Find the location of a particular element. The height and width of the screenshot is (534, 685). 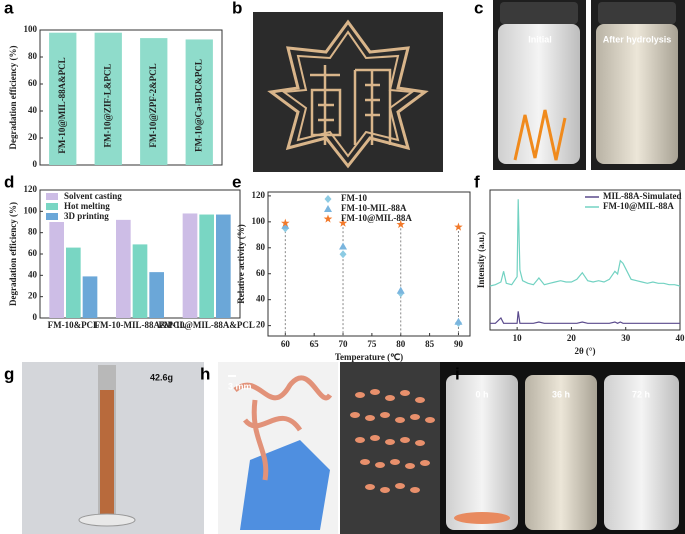

legend-label: FM-10-MIL-88A is located at coordinates (374, 208).